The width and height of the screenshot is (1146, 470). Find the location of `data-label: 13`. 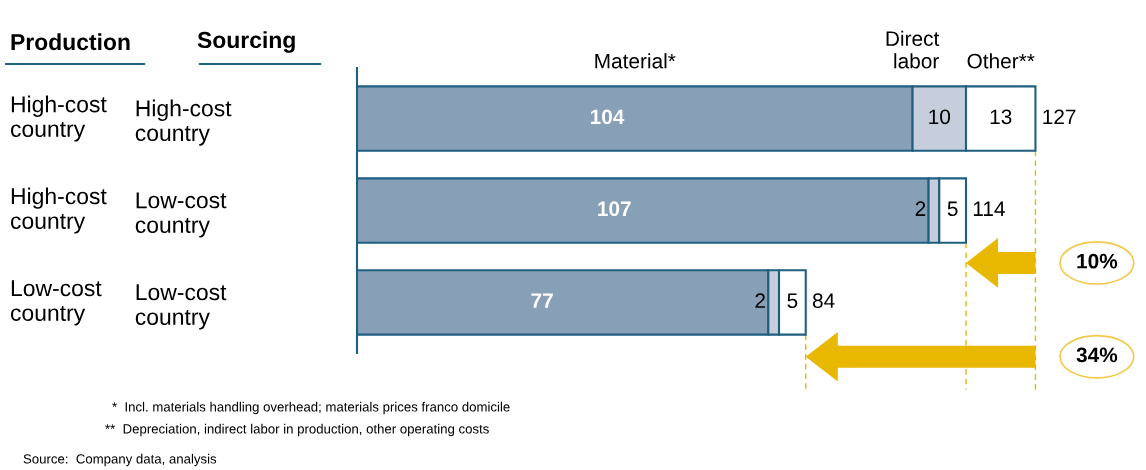

data-label: 13 is located at coordinates (1001, 117).